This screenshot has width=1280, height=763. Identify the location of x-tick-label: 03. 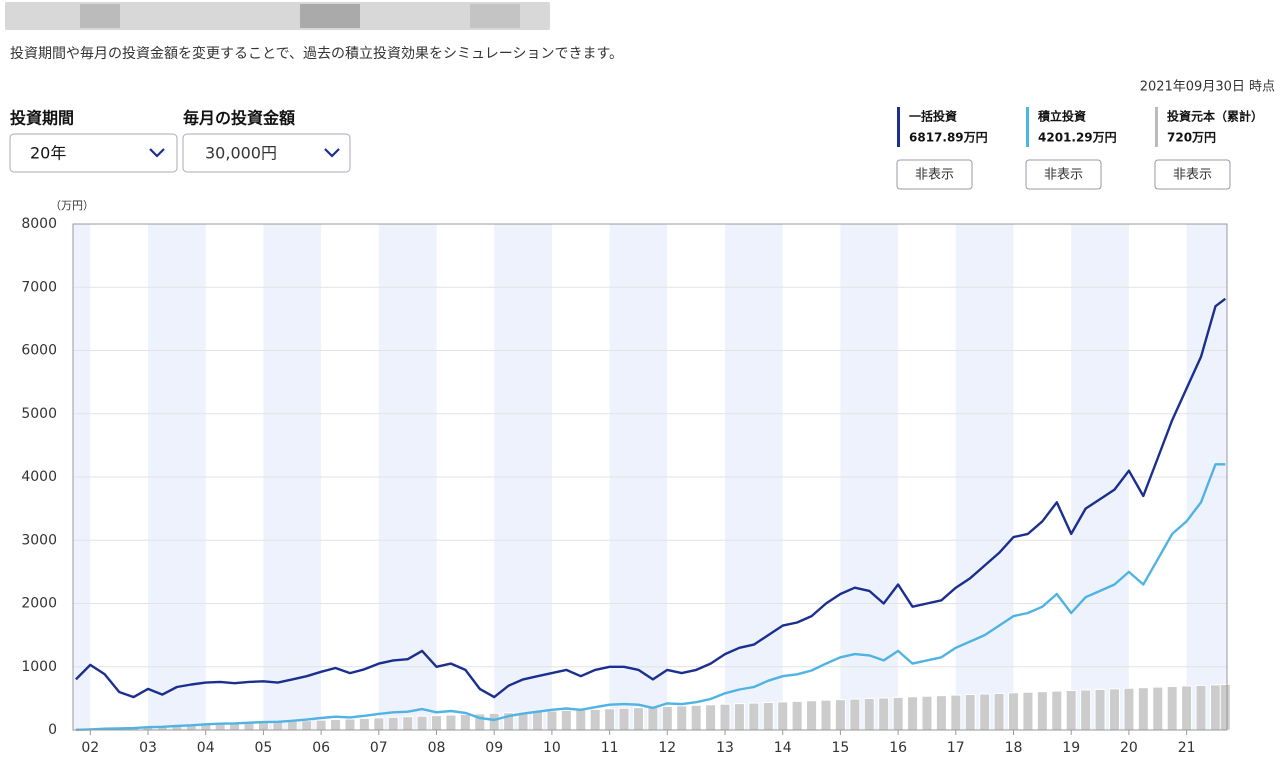
(148, 748).